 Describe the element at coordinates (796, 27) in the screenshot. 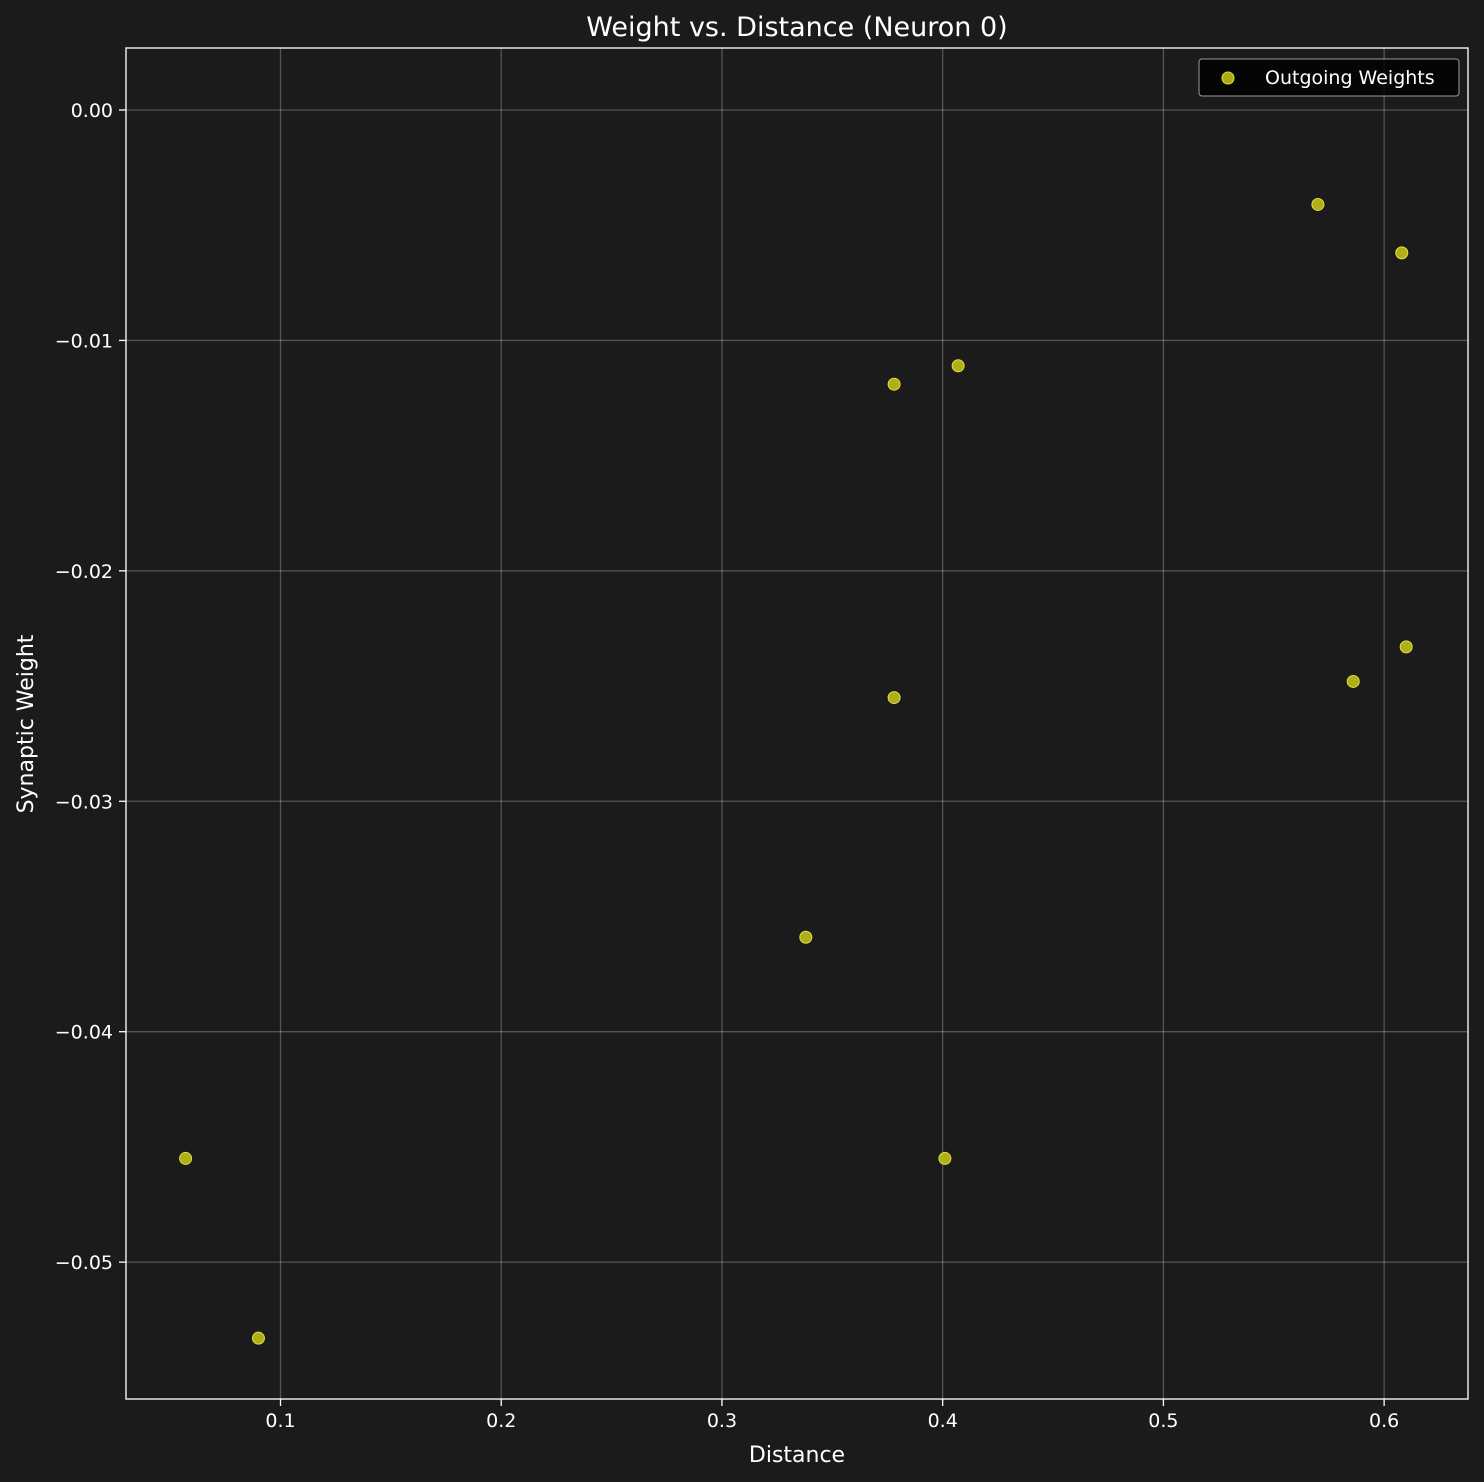

I see `chart-title: Weight vs. Distance (Neuron 0)` at that location.